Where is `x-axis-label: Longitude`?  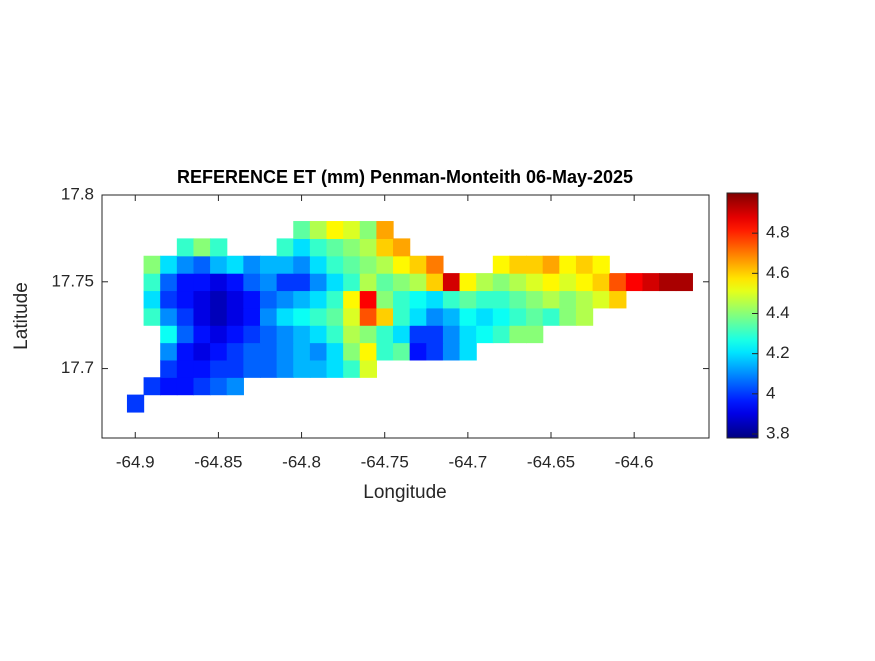
x-axis-label: Longitude is located at coordinates (404, 492).